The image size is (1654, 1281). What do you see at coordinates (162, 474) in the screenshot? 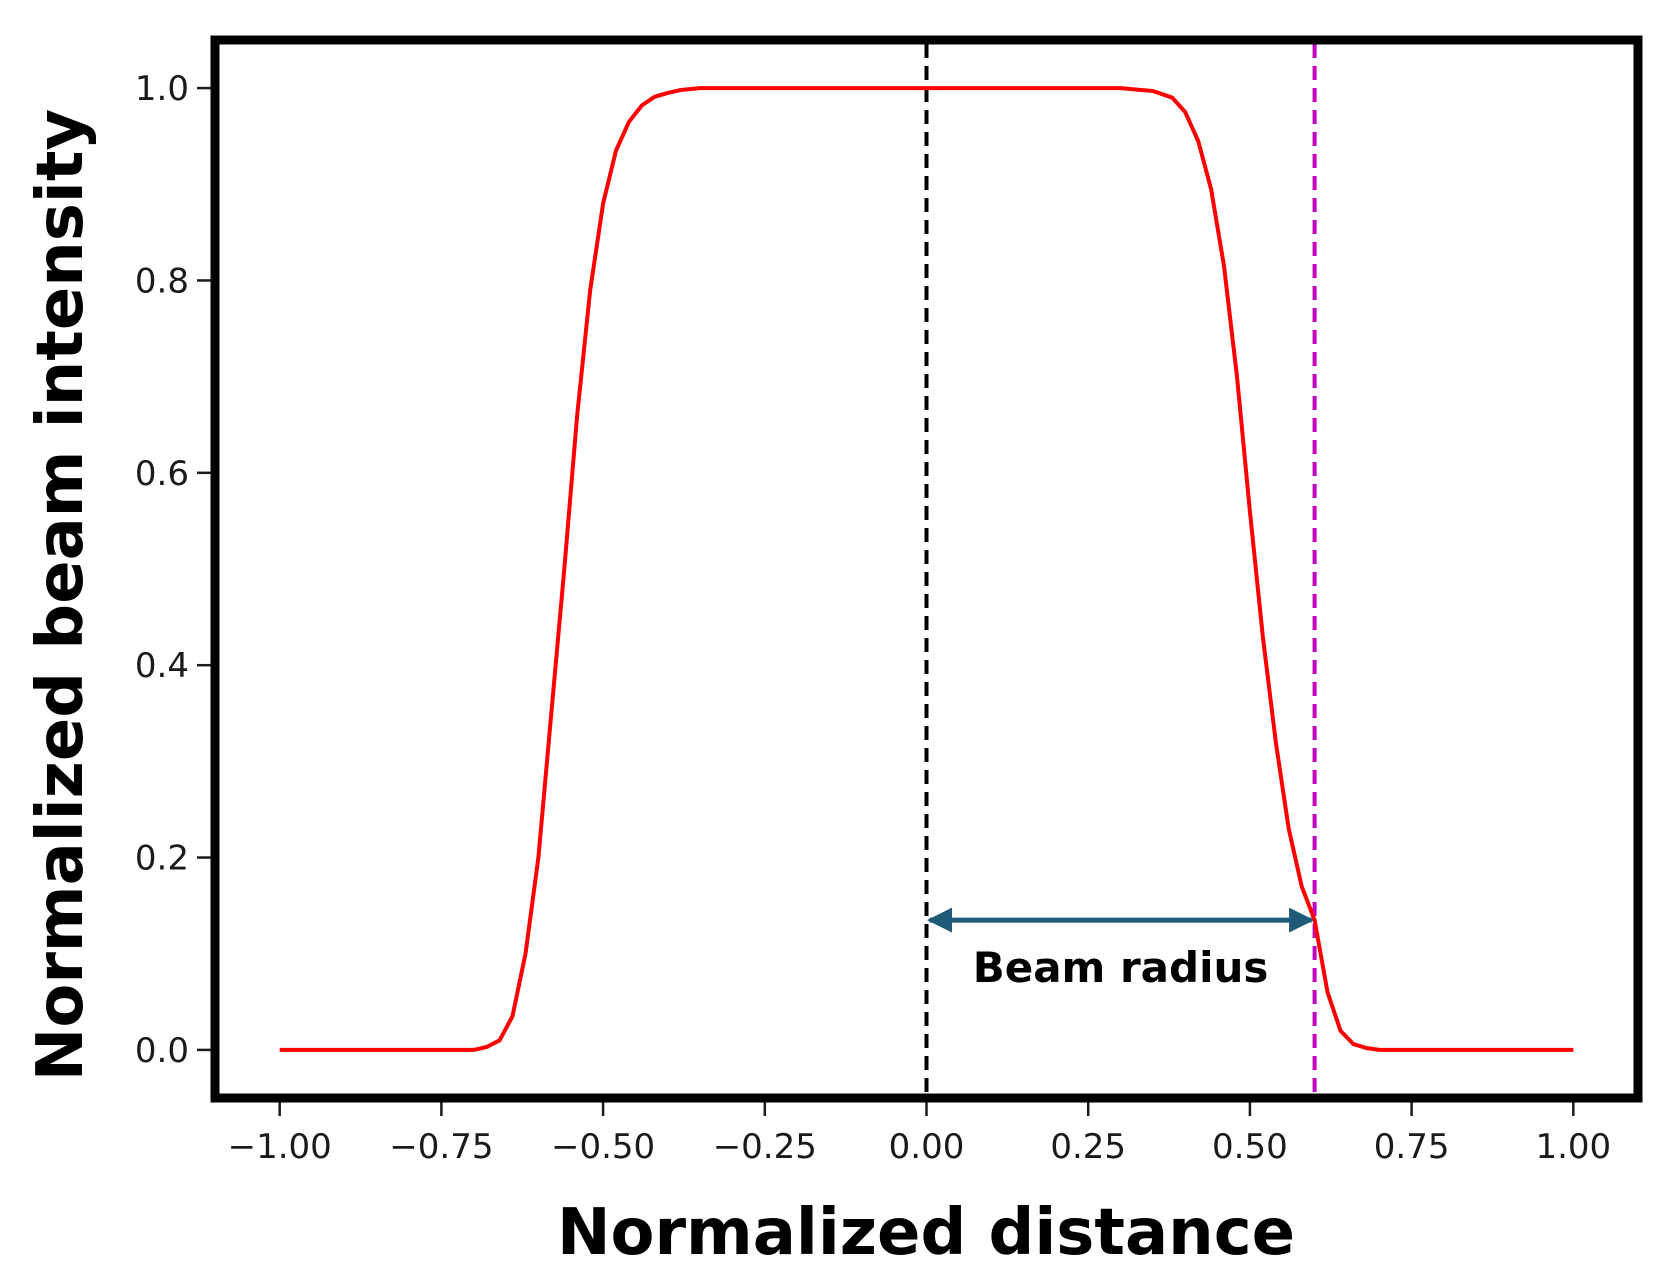
I see `y-tick-label: 0.6` at bounding box center [162, 474].